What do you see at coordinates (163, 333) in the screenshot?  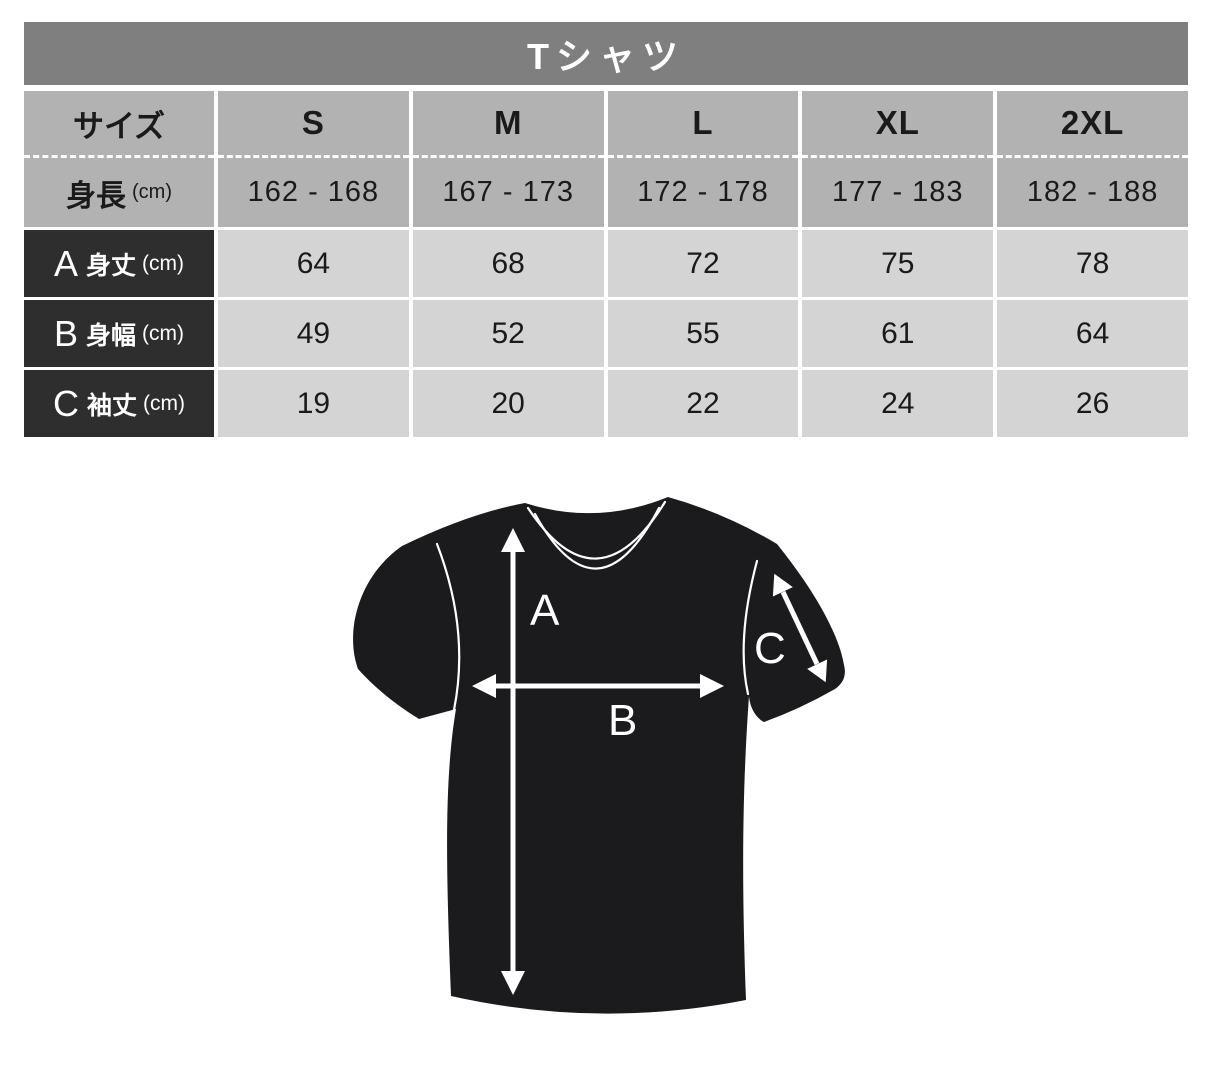 I see `body-width-unit: (cm)` at bounding box center [163, 333].